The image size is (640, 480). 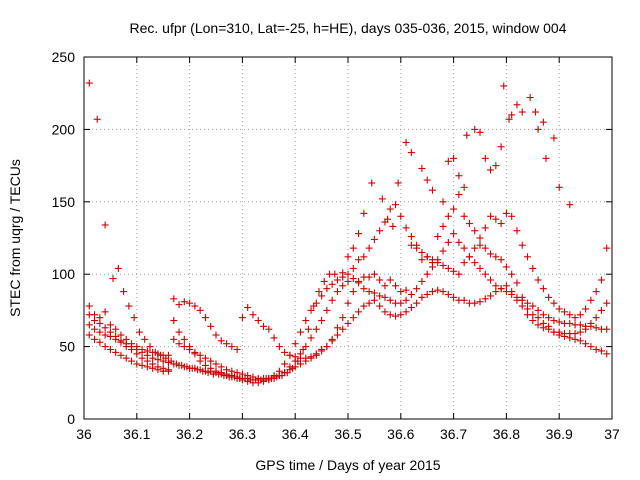 I want to click on x-tick-labels: 36 36.1 36.2 36.3 36.4 36.5 36.6 36.7 36.8 36.9 37, so click(x=348, y=434).